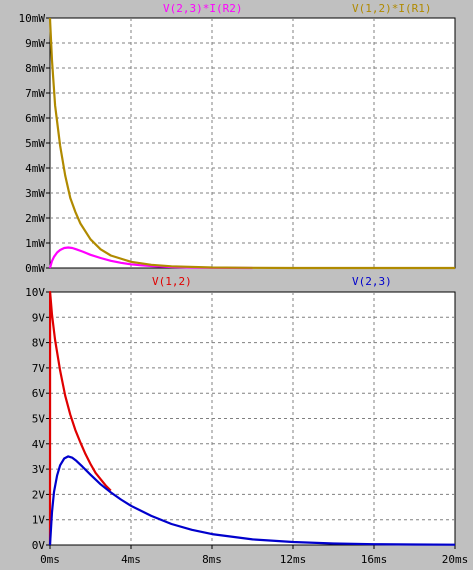 The image size is (473, 570). What do you see at coordinates (455, 559) in the screenshot?
I see `x-tick-label: 20ms` at bounding box center [455, 559].